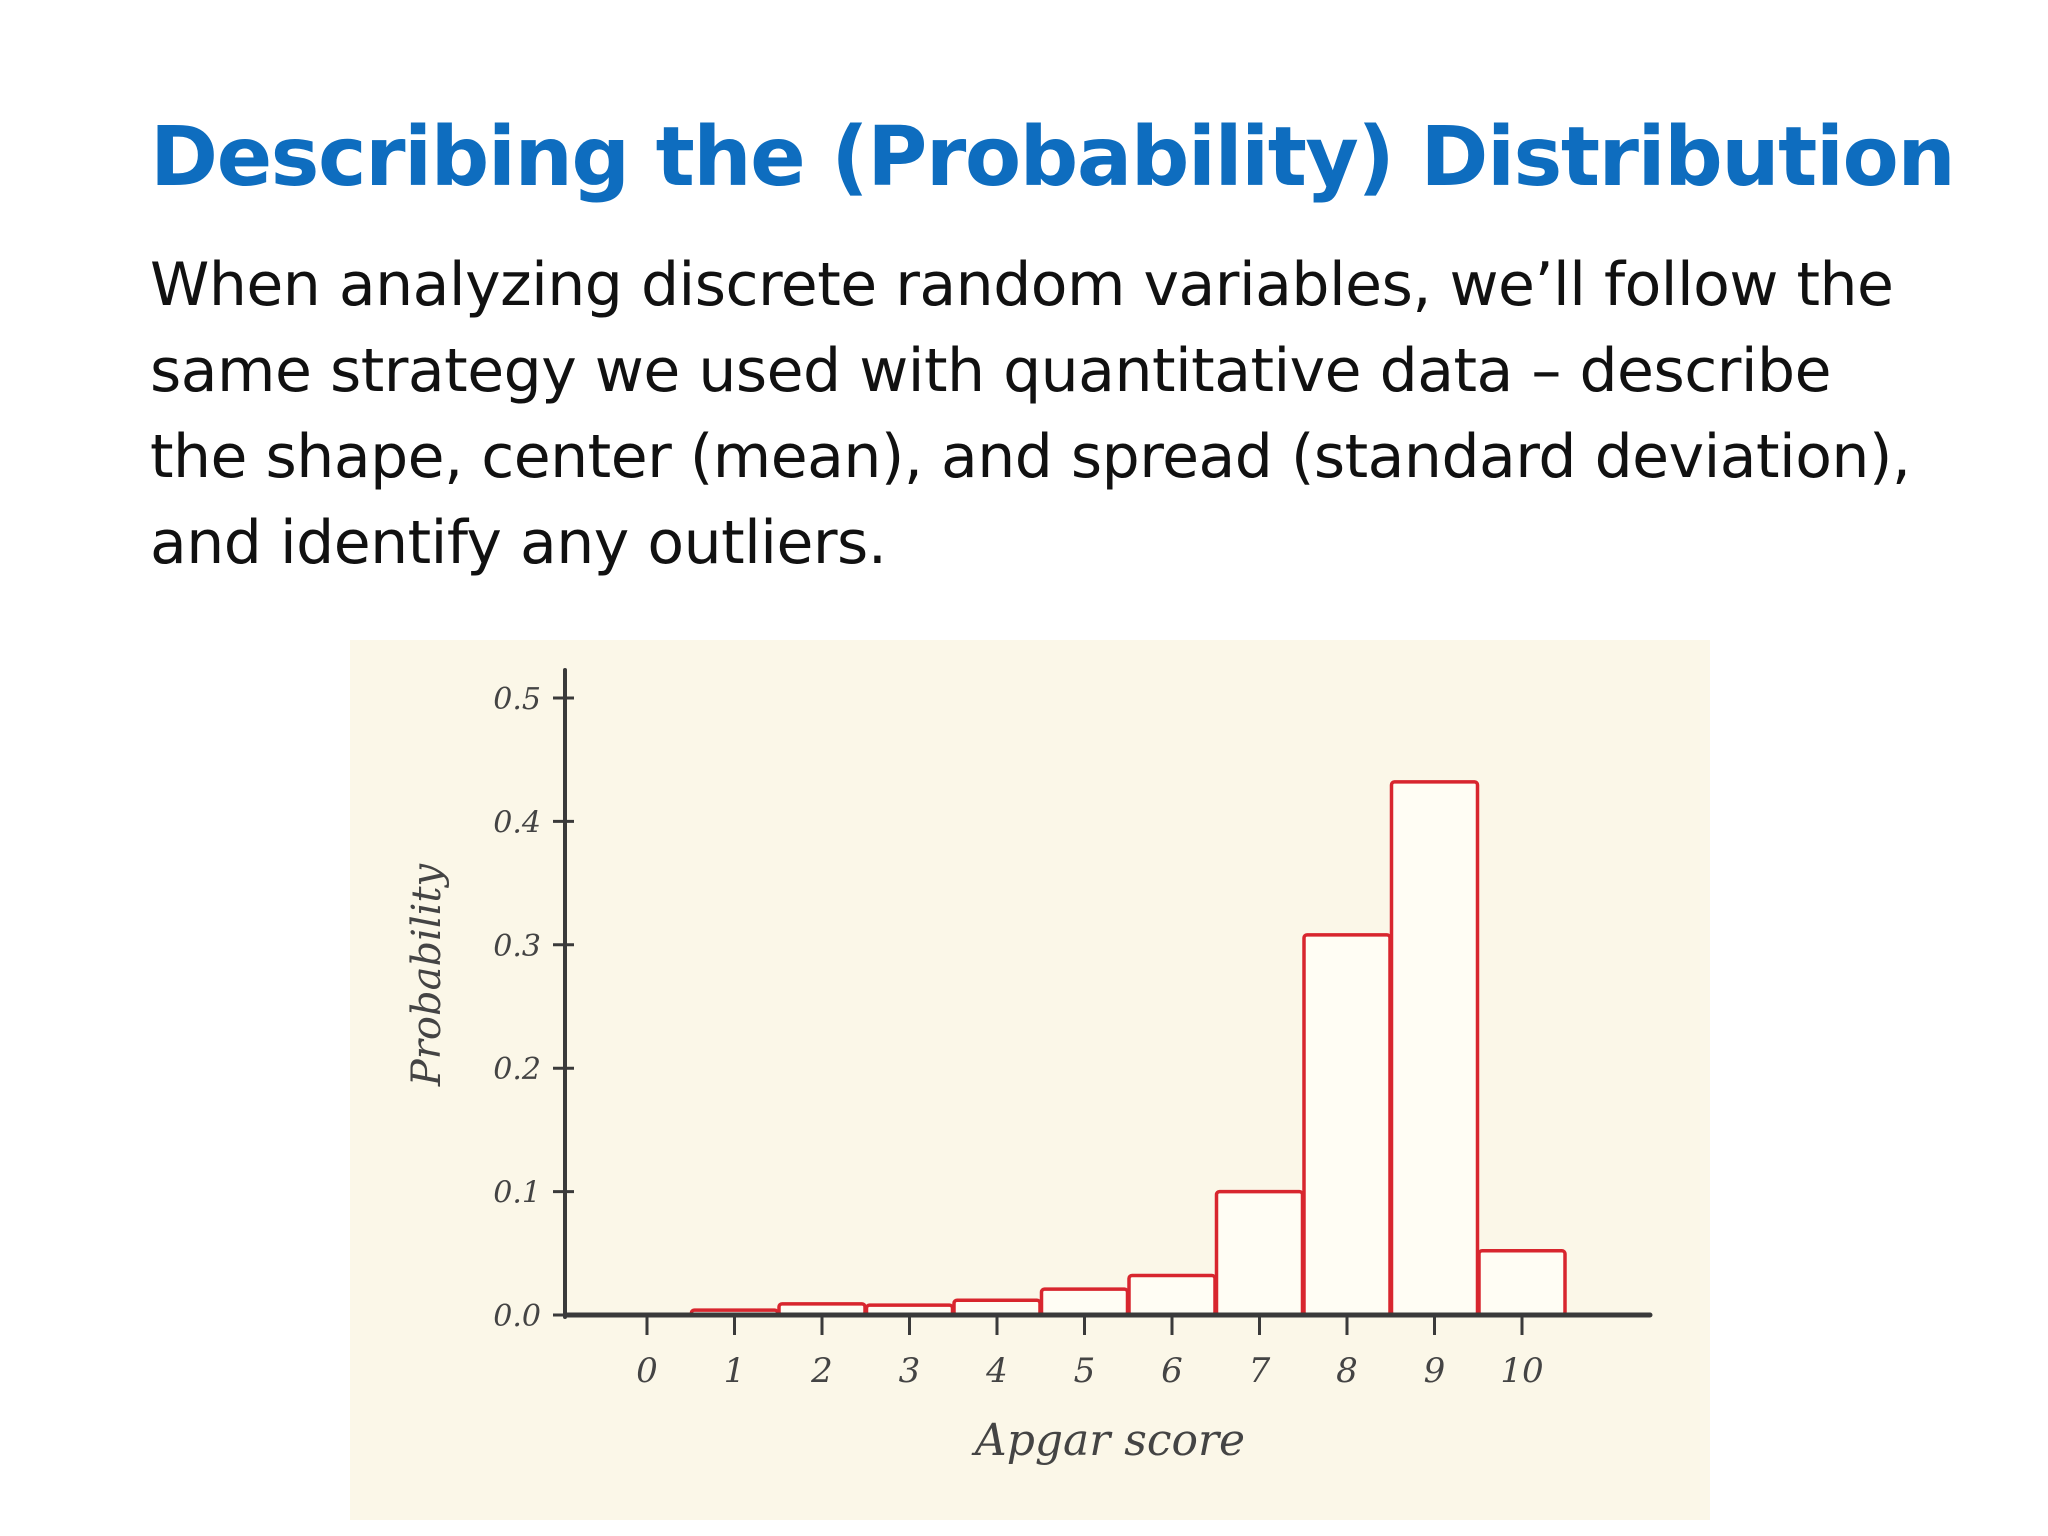 Image resolution: width=2048 pixels, height=1536 pixels. Describe the element at coordinates (1128, 1048) in the screenshot. I see `bars-layer` at that location.